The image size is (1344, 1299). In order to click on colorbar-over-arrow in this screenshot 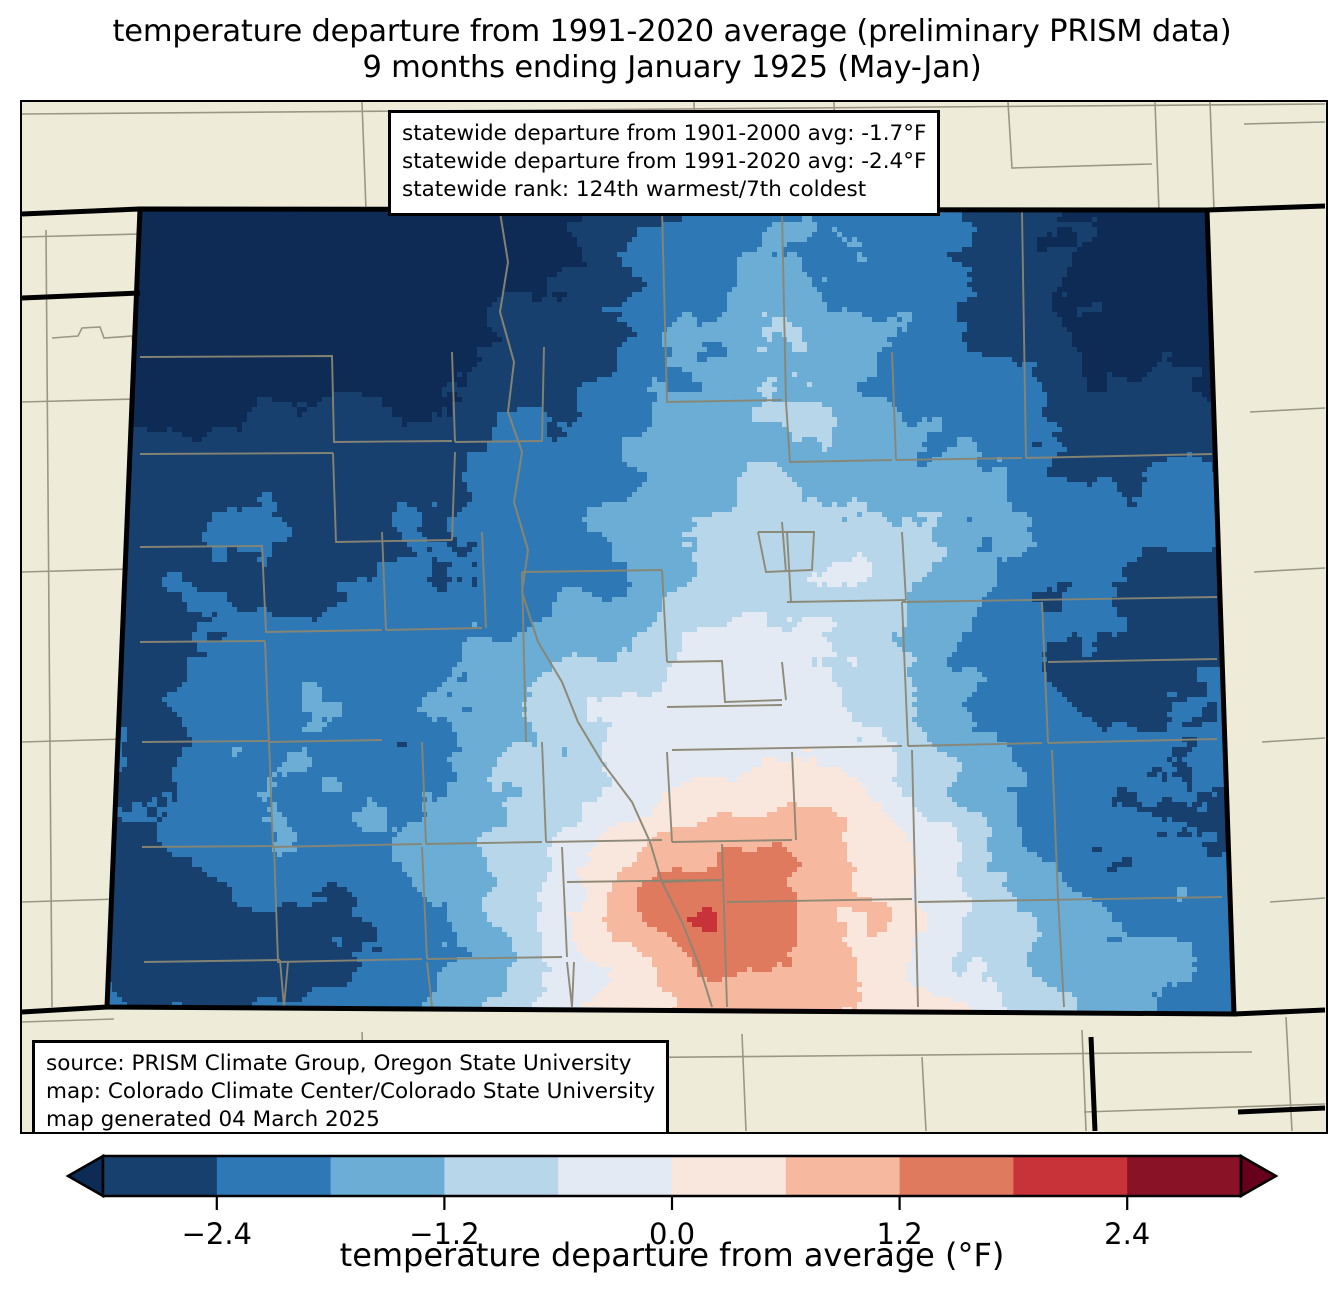, I will do `click(1259, 1176)`.